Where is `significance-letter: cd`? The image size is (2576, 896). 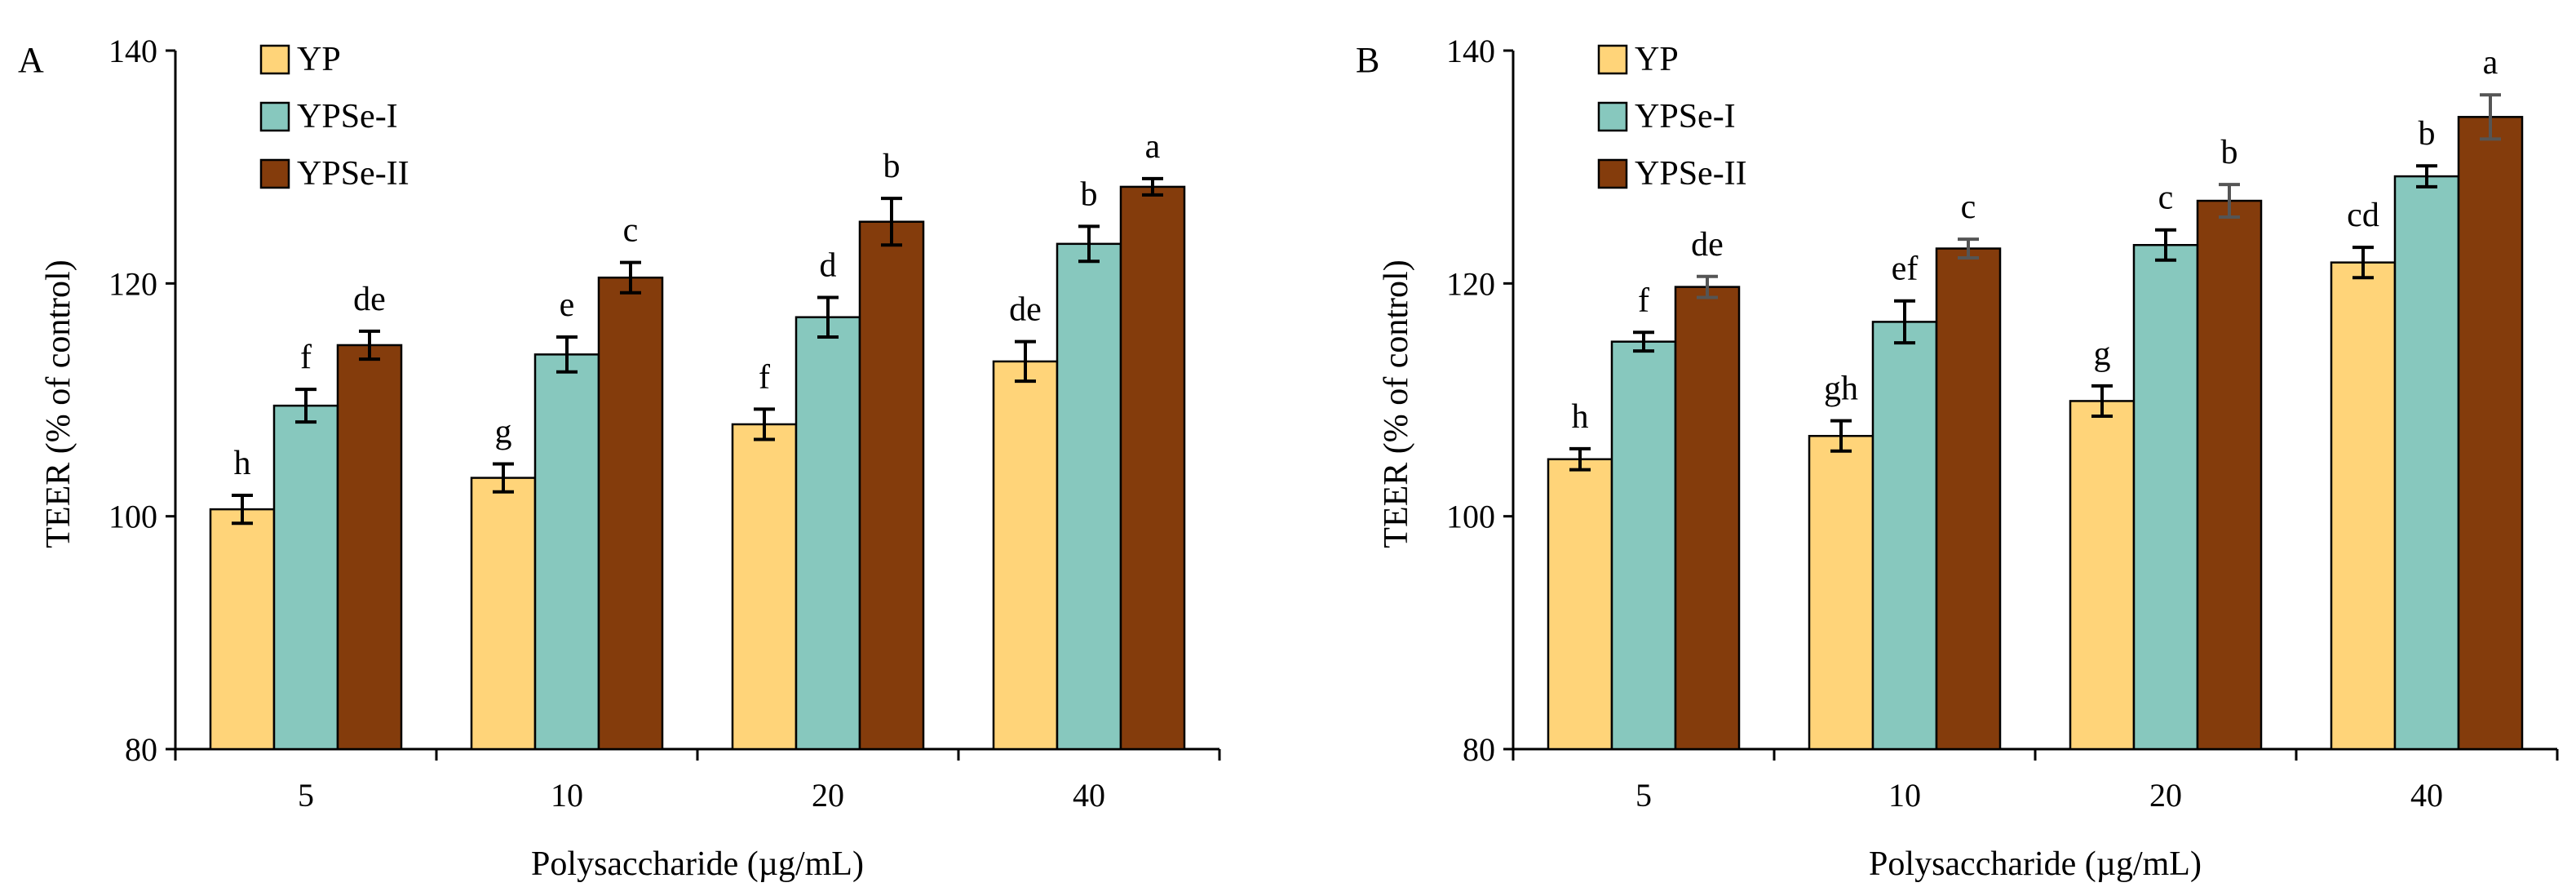 significance-letter: cd is located at coordinates (2363, 216).